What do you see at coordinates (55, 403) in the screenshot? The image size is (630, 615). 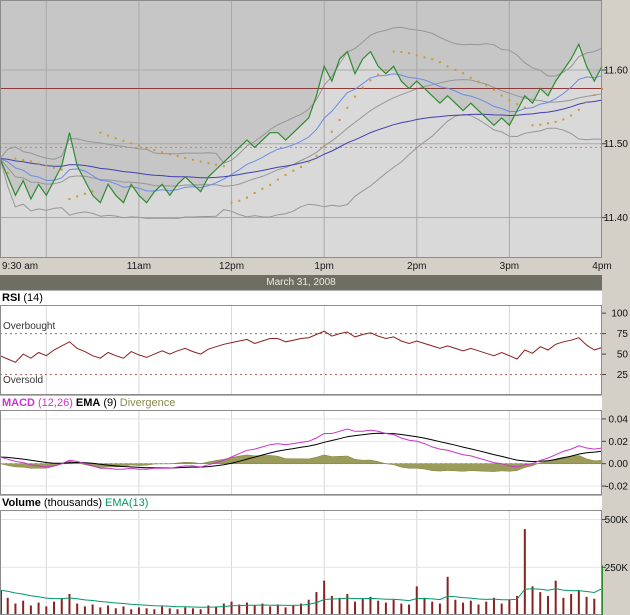 I see `macd-params: (12,26)` at bounding box center [55, 403].